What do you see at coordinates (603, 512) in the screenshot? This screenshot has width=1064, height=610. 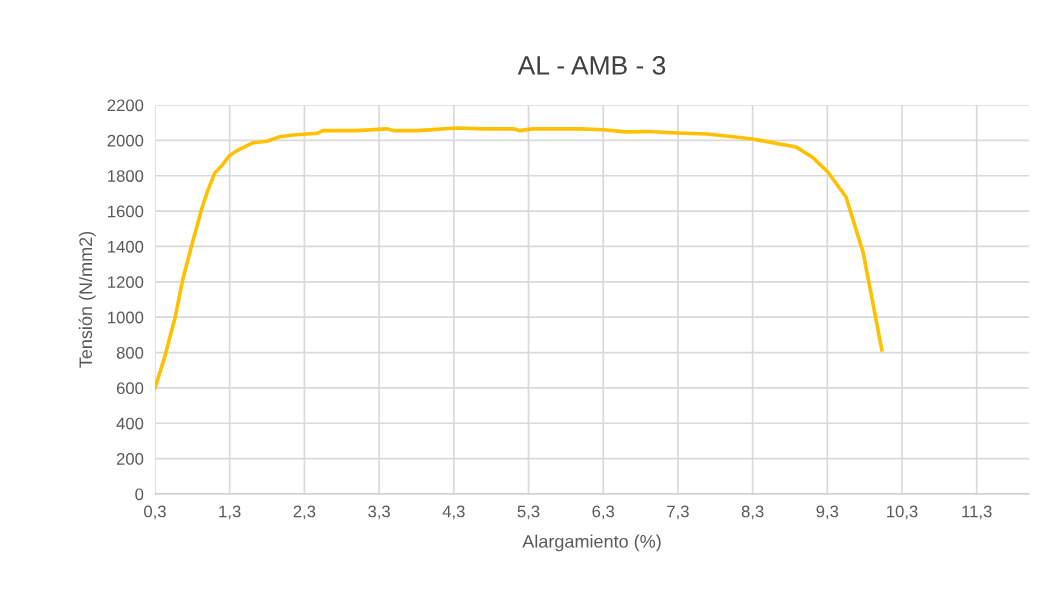 I see `x-tick-label: 6,3` at bounding box center [603, 512].